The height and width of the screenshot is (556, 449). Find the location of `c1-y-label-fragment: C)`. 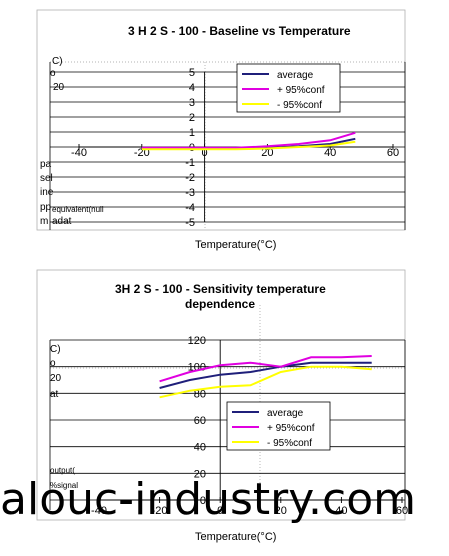

c1-y-label-fragment: C) is located at coordinates (57, 61).